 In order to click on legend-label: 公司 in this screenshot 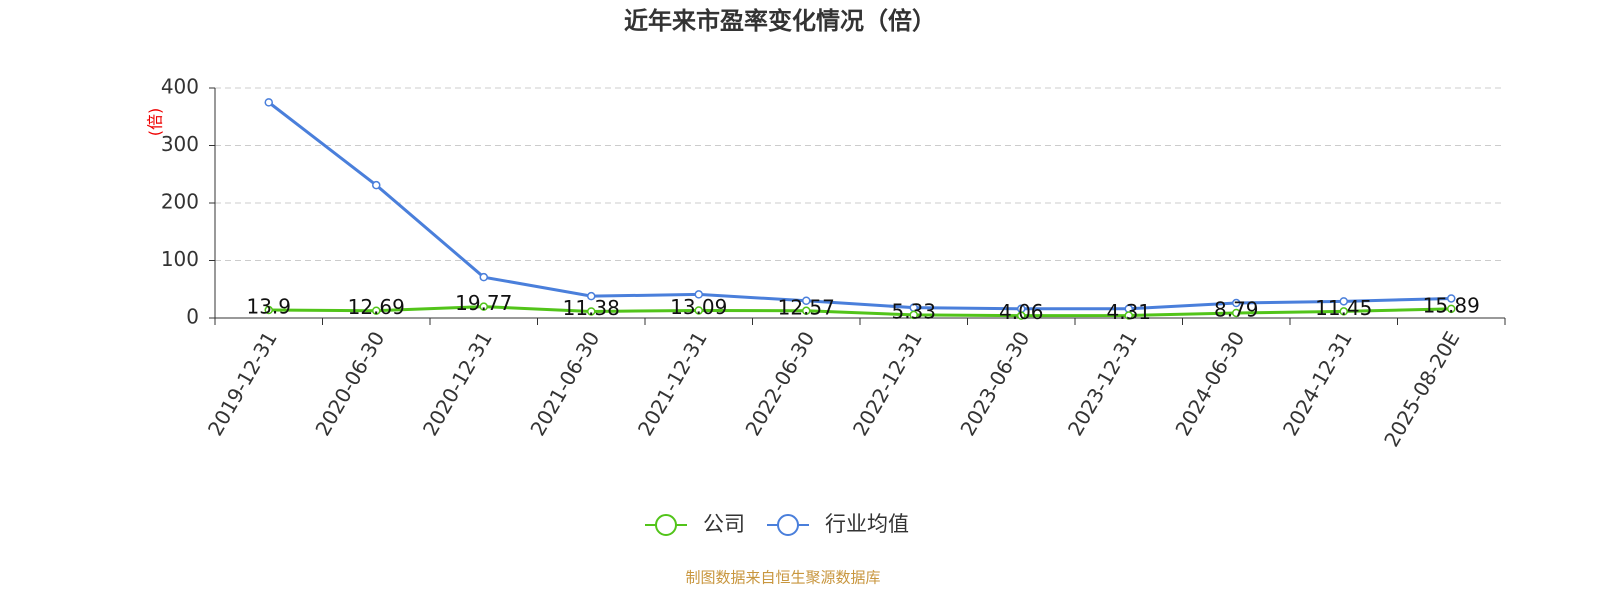, I will do `click(724, 524)`.